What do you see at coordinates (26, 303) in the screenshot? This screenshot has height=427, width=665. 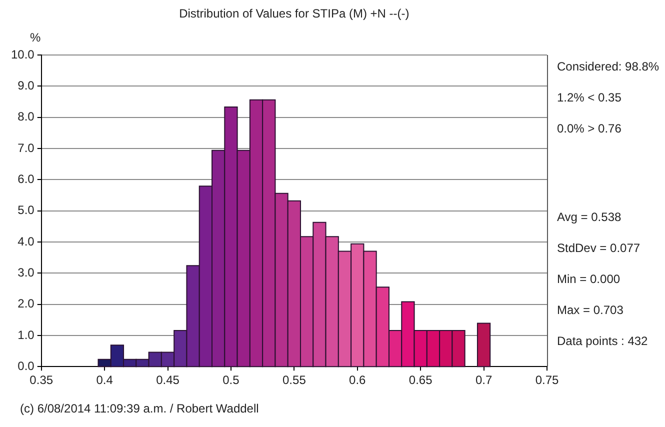 I see `y-tick-label: 2.0` at bounding box center [26, 303].